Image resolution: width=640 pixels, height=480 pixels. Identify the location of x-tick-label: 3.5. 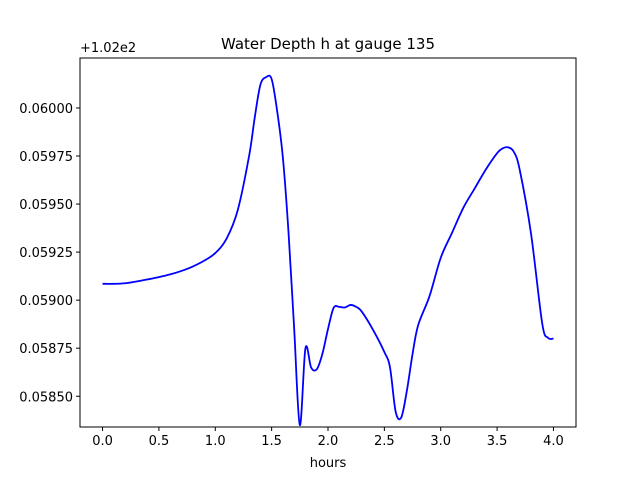
(497, 441).